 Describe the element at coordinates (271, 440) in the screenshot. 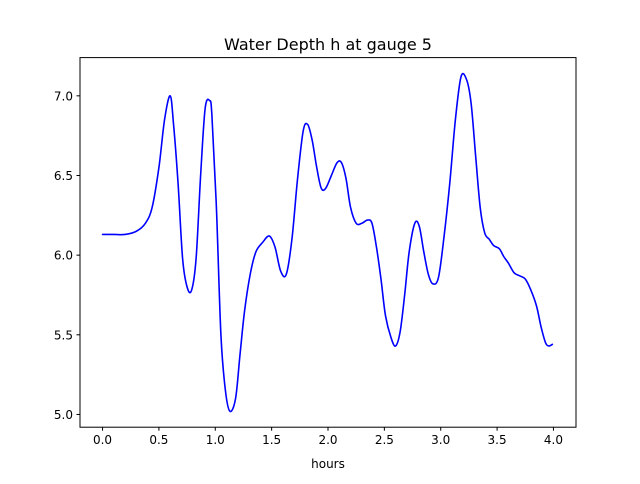

I see `x-tick-label: 1.5` at that location.